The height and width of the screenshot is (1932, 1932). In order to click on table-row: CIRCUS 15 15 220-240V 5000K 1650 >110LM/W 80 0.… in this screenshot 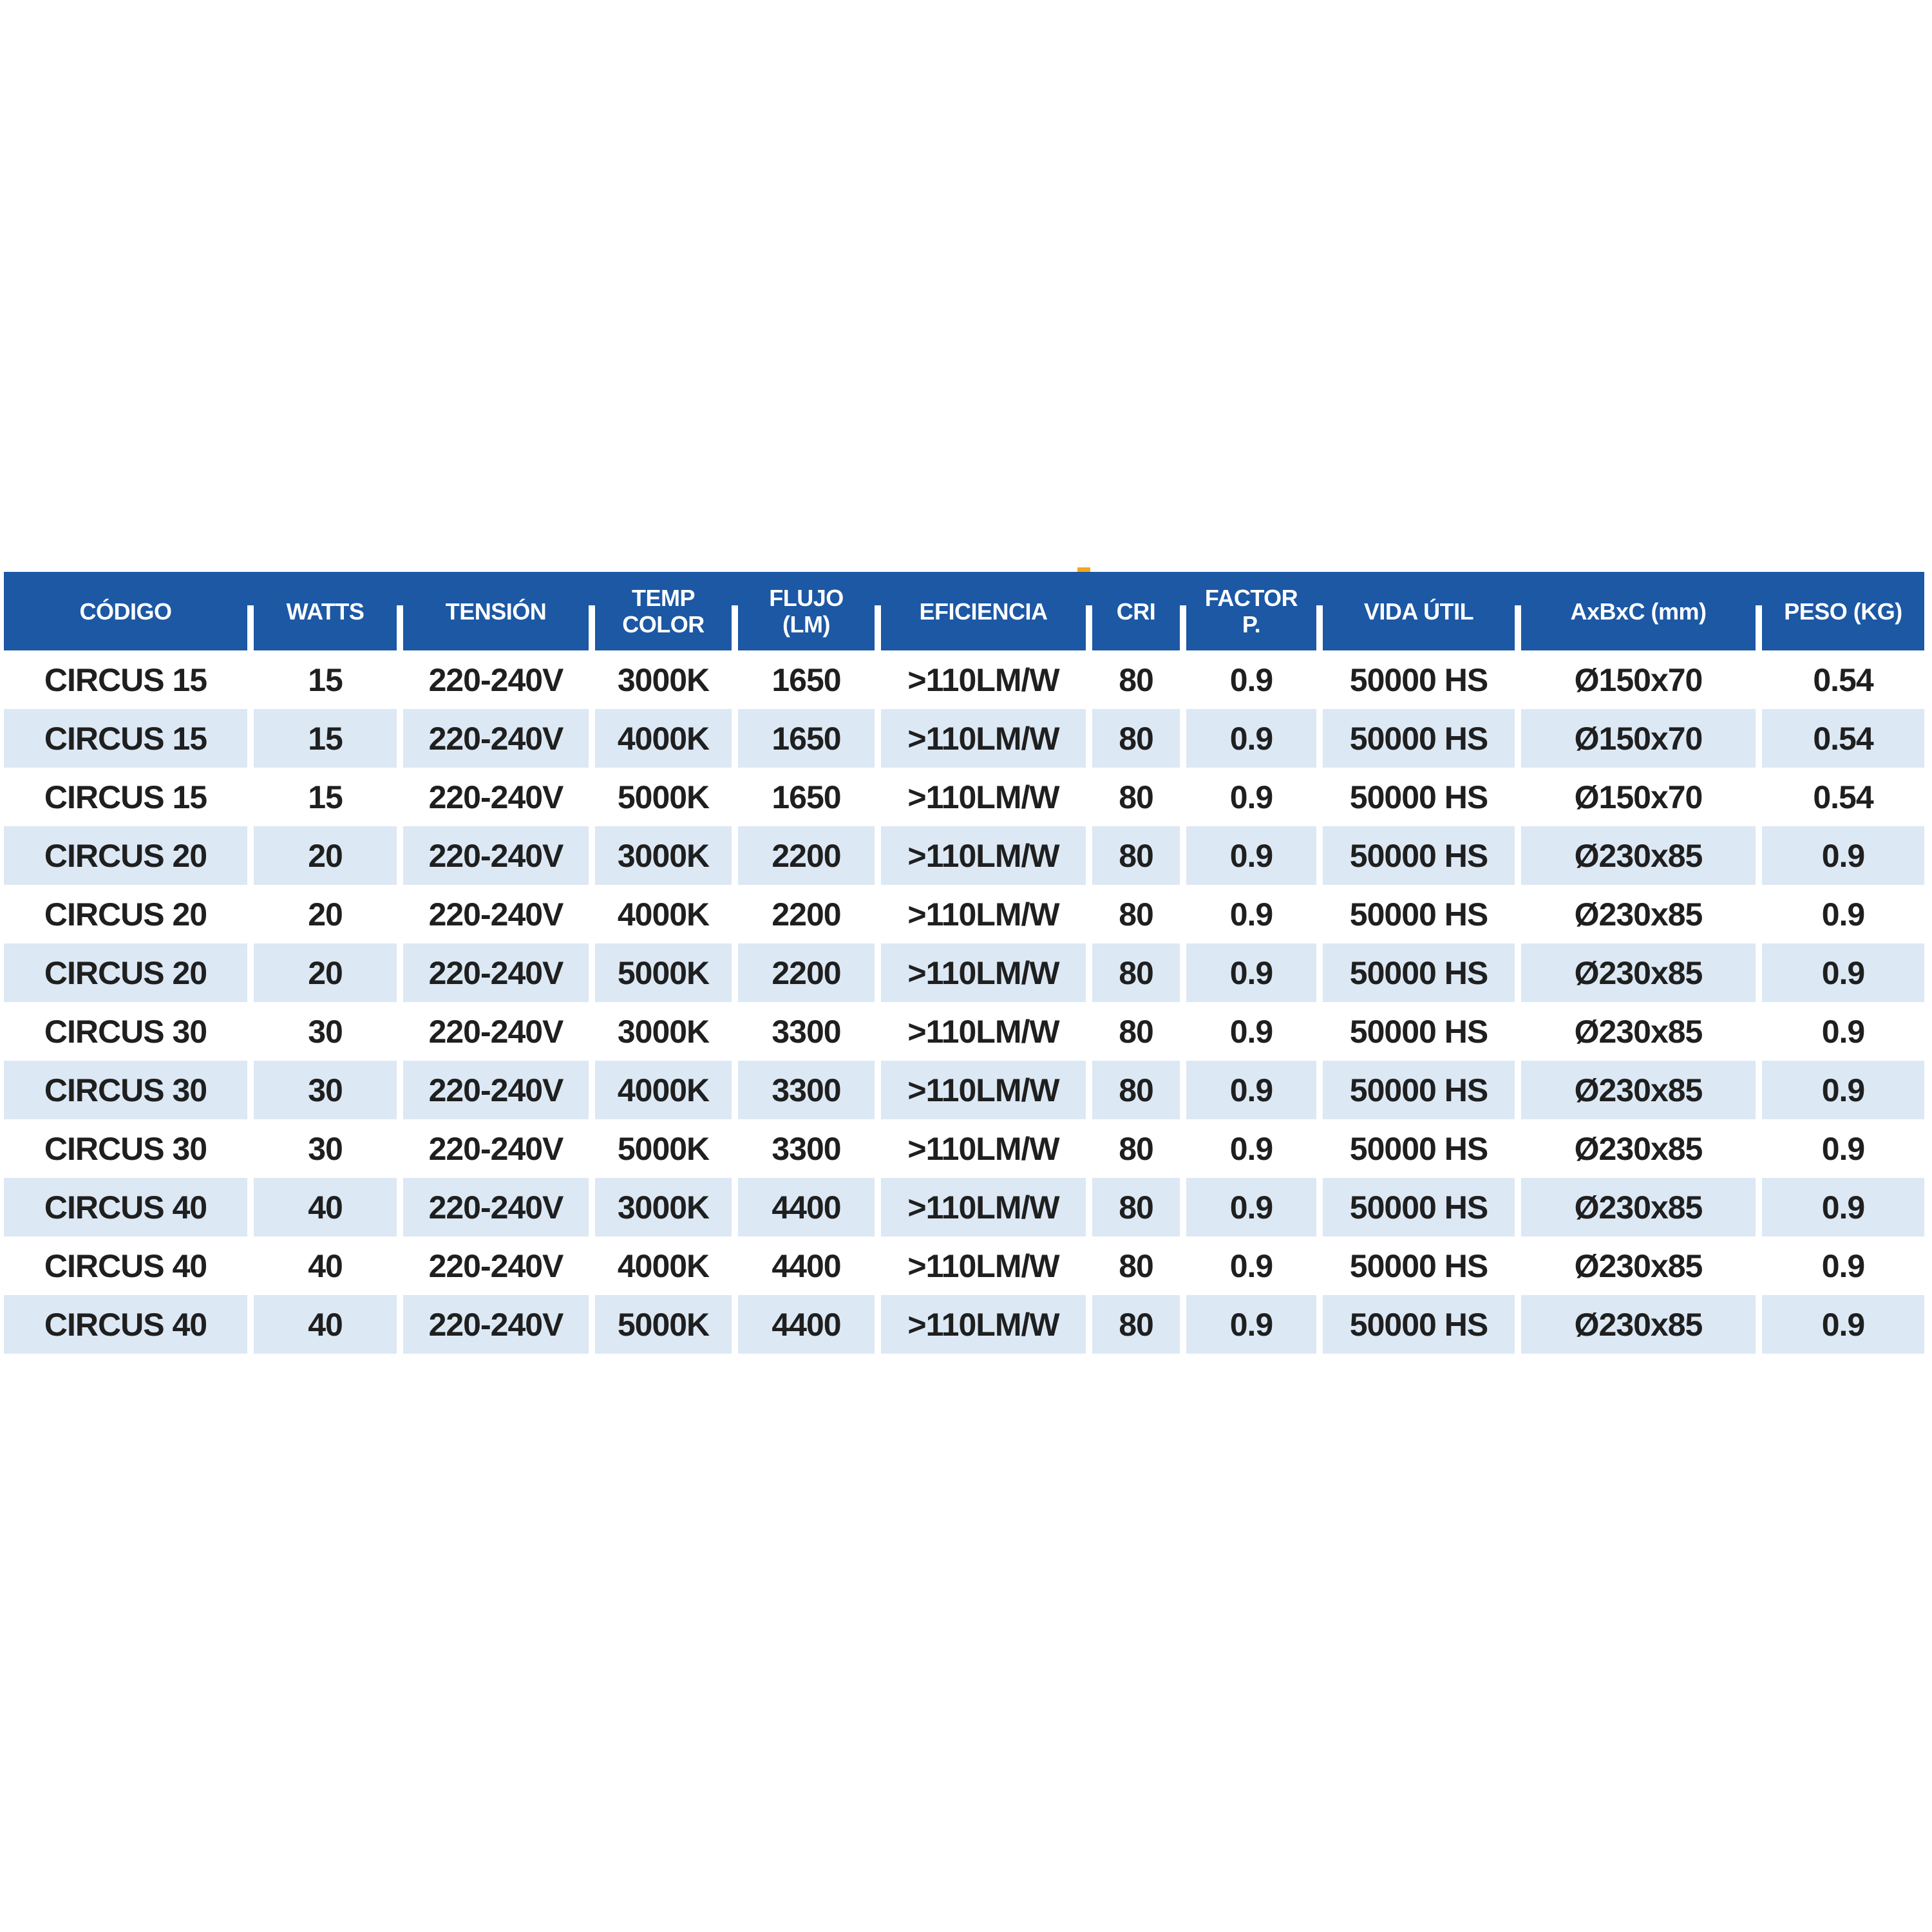, I will do `click(964, 797)`.